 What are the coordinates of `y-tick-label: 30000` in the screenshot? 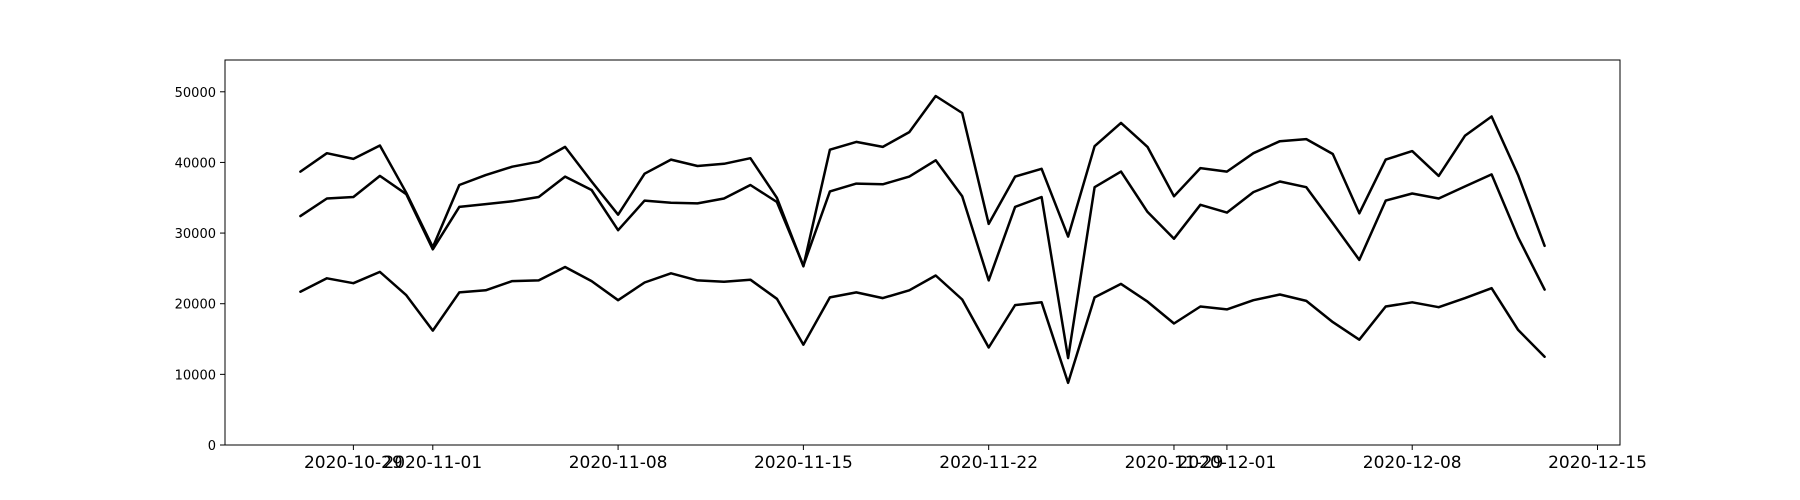 It's located at (195, 234).